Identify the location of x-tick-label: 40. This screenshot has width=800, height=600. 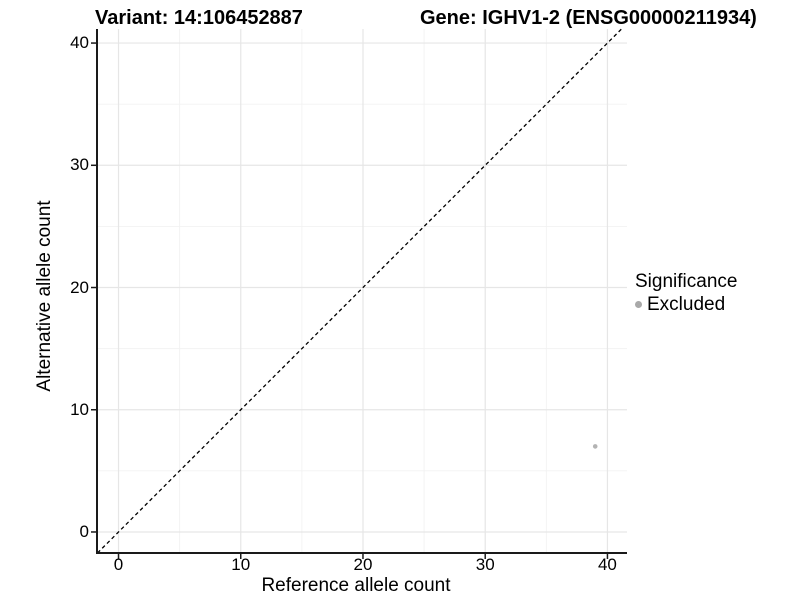
(607, 564).